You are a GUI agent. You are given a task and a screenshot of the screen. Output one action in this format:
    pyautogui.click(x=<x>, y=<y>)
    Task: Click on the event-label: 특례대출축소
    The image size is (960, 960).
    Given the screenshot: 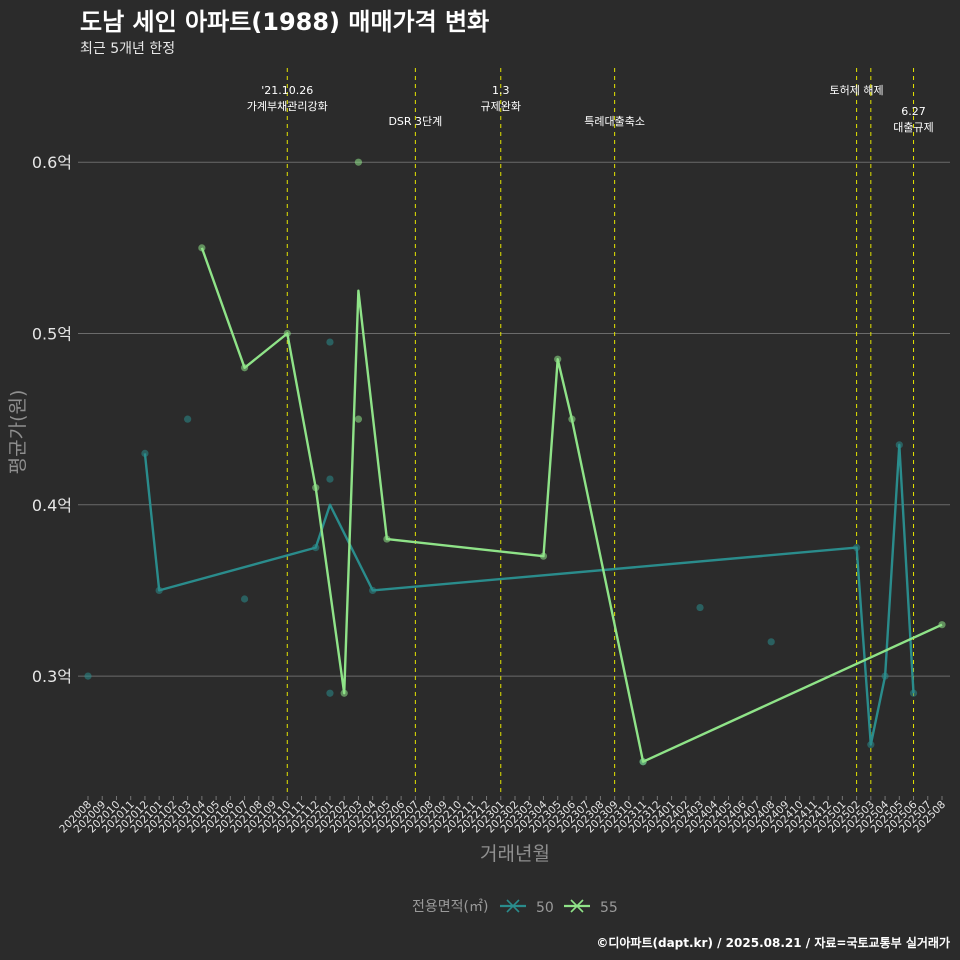 What is the action you would take?
    pyautogui.click(x=614, y=121)
    